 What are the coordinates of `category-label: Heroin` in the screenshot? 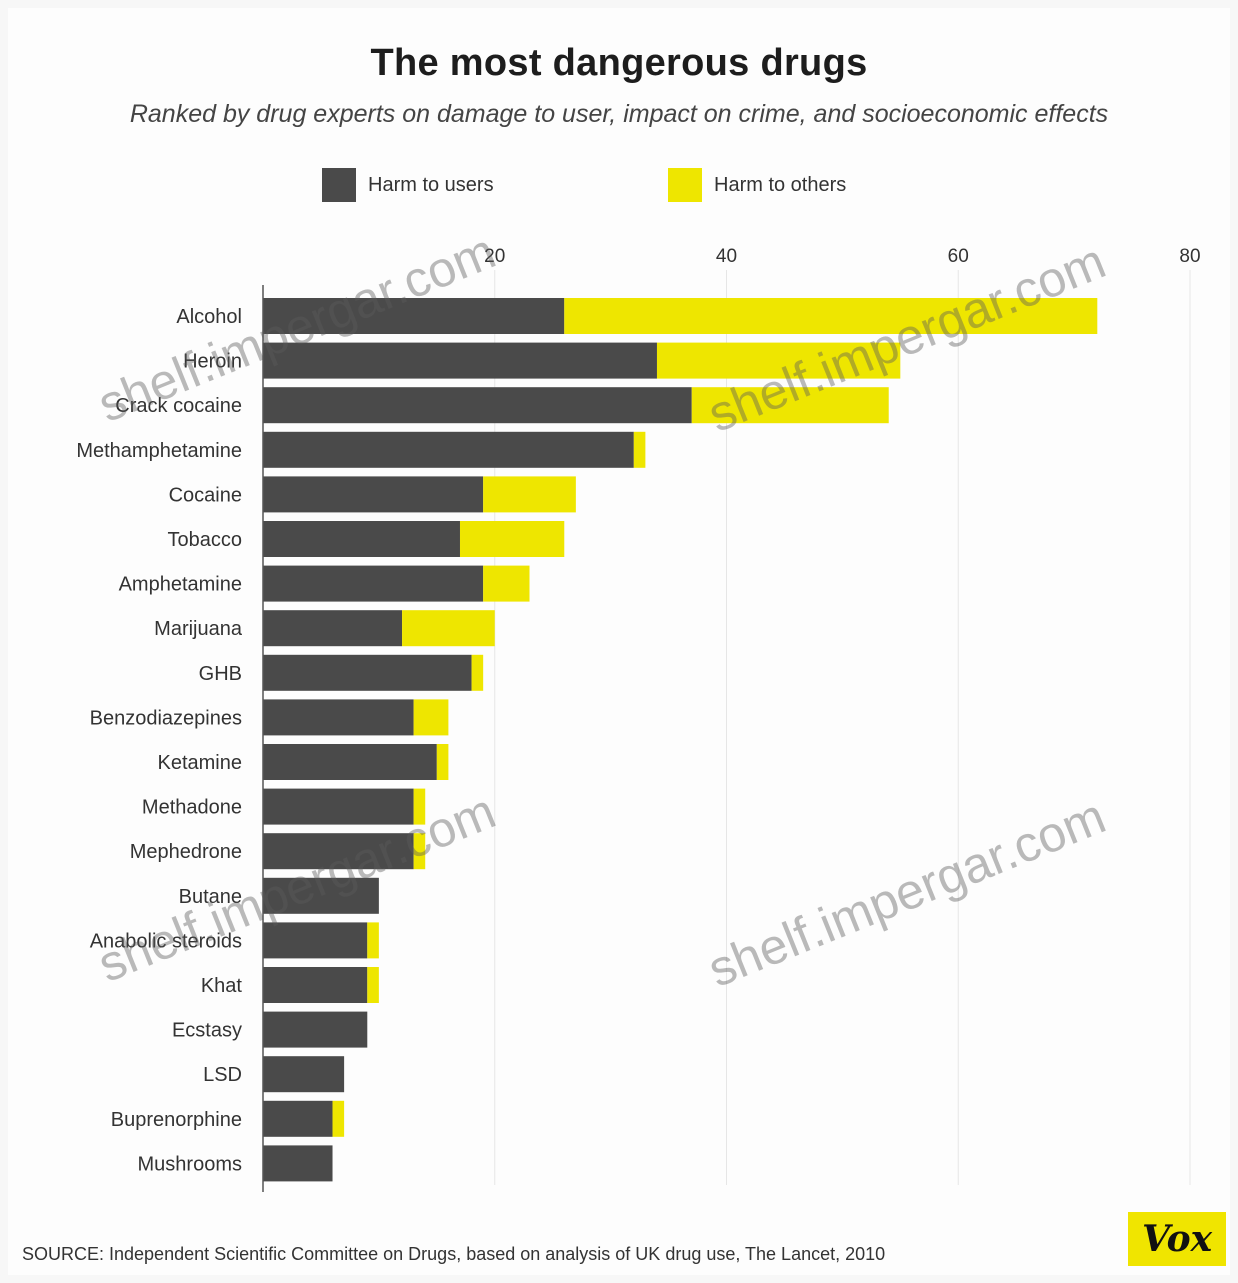 It's located at (212, 362).